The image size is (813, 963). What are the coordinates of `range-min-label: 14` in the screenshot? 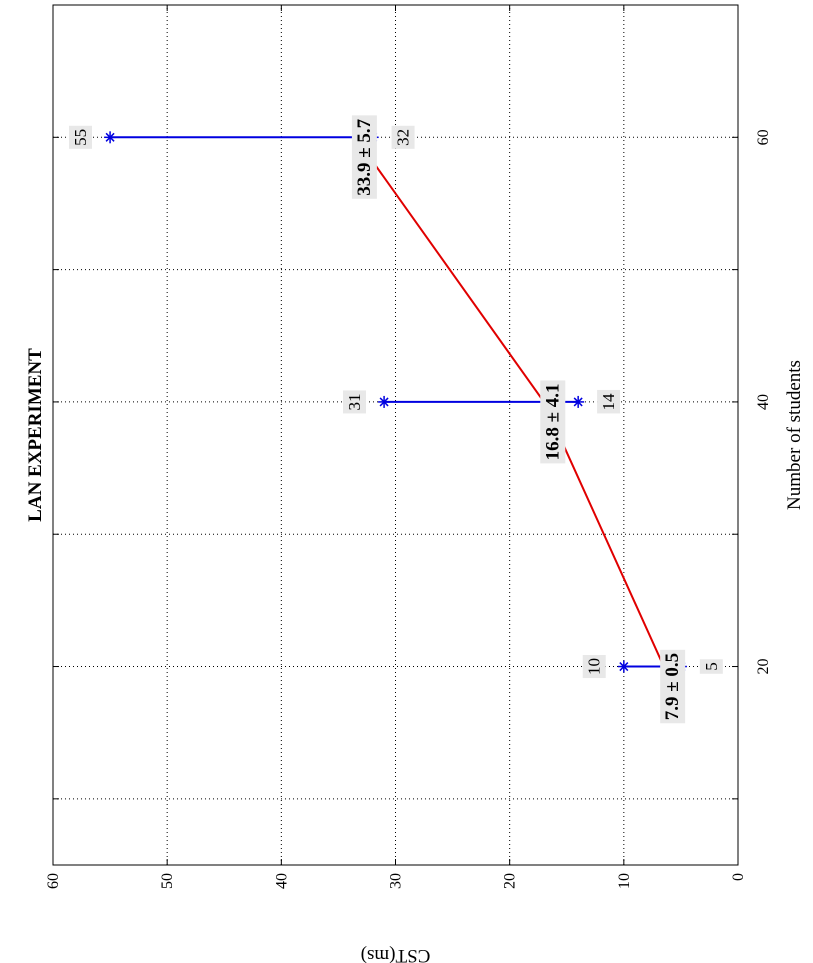 It's located at (608, 402).